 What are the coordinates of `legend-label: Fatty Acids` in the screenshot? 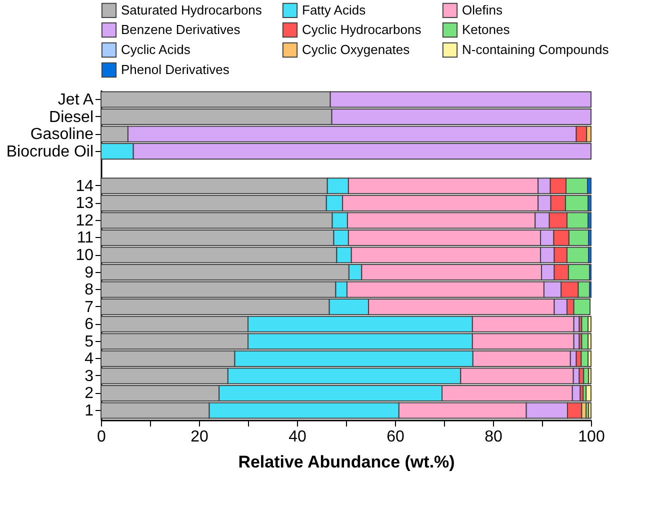 It's located at (334, 10).